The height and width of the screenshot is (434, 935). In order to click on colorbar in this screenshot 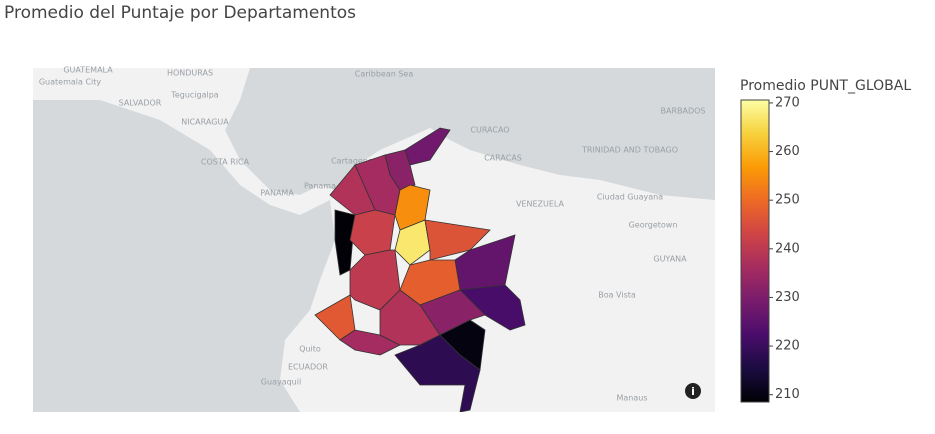, I will do `click(755, 251)`.